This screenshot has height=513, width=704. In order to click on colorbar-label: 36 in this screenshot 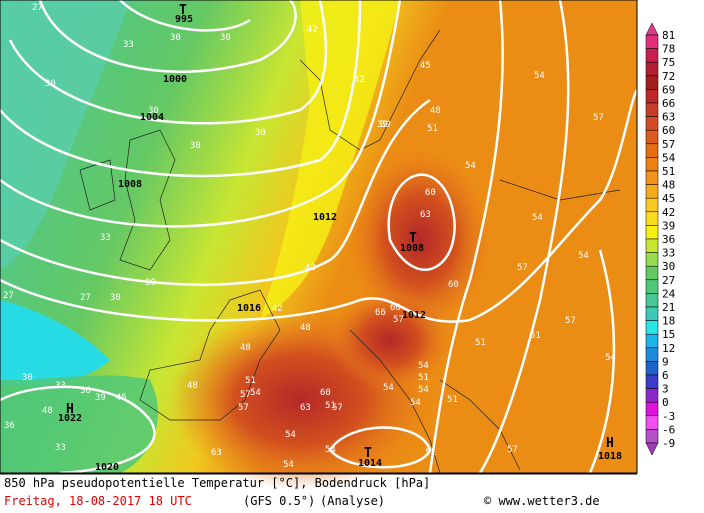, I will do `click(668, 239)`.